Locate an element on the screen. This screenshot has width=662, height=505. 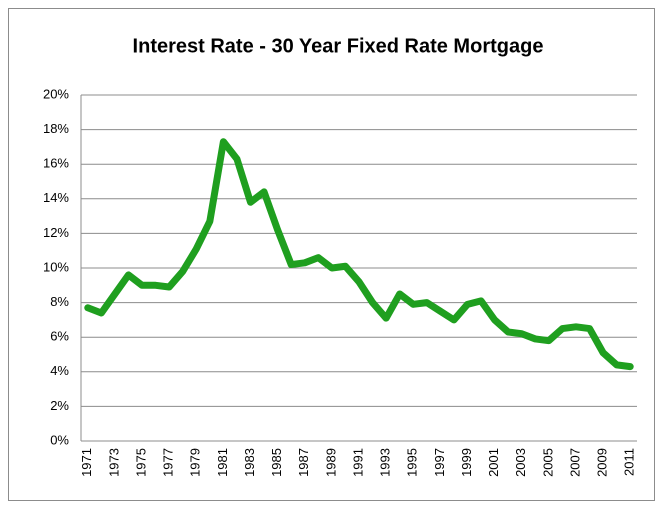
x-tick-label: 1973 is located at coordinates (113, 462).